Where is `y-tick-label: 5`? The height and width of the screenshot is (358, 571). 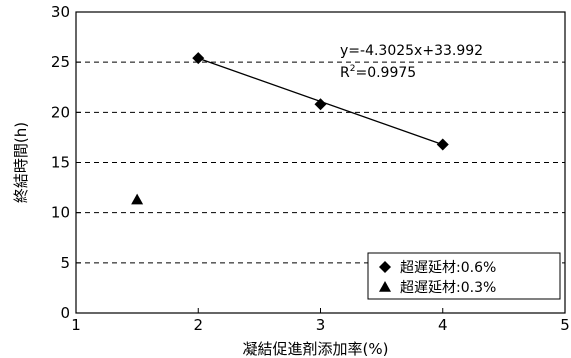
y-tick-label: 5 is located at coordinates (65, 263).